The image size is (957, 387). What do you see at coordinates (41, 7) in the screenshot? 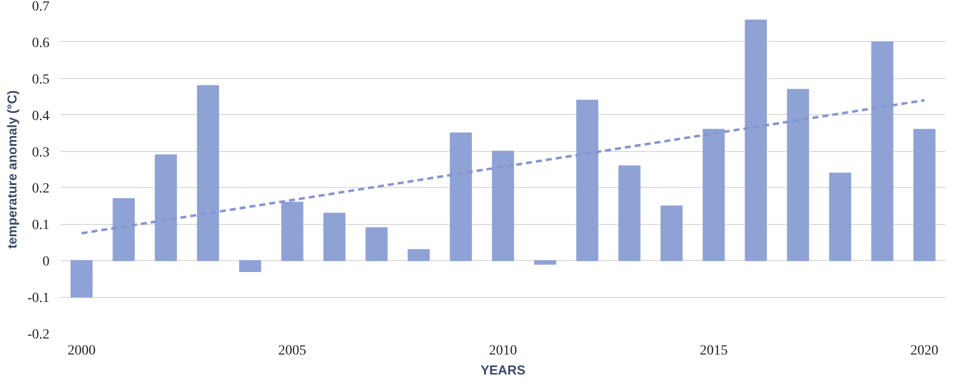
I see `y-tick-label: 0.7` at bounding box center [41, 7].